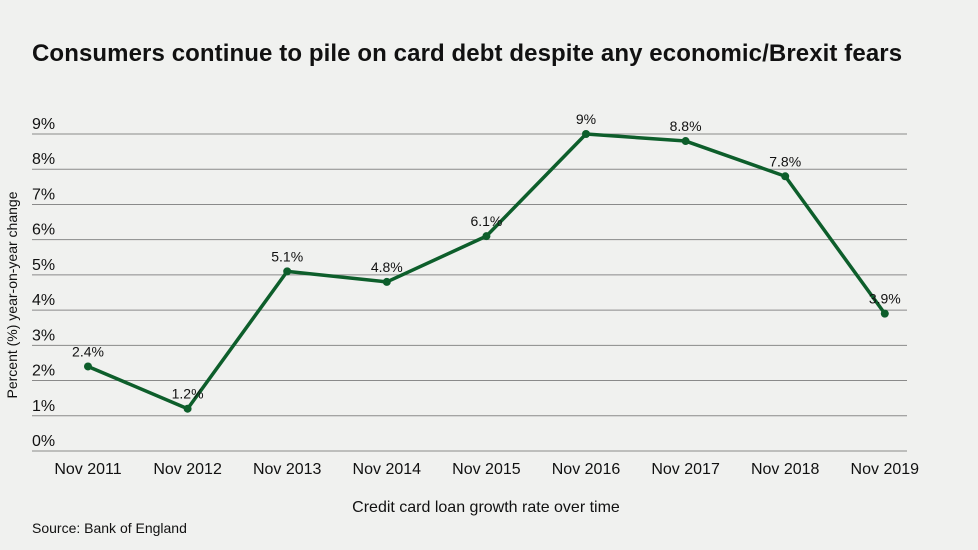 This screenshot has width=978, height=550. I want to click on y-tick-label: 9%, so click(43, 124).